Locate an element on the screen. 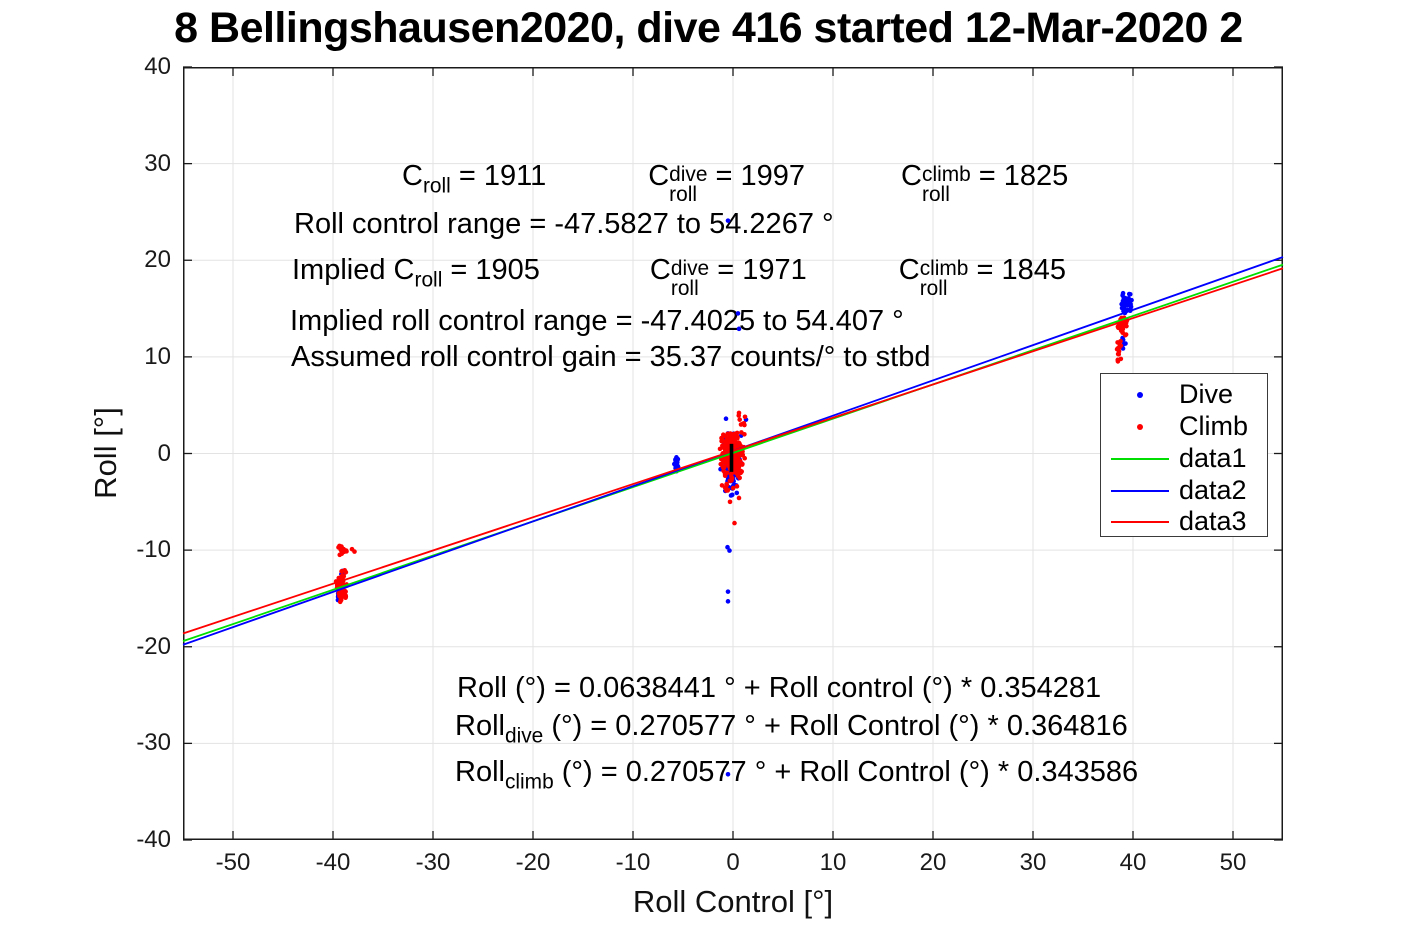 This screenshot has width=1417, height=945. data3-line-icon is located at coordinates (1140, 521).